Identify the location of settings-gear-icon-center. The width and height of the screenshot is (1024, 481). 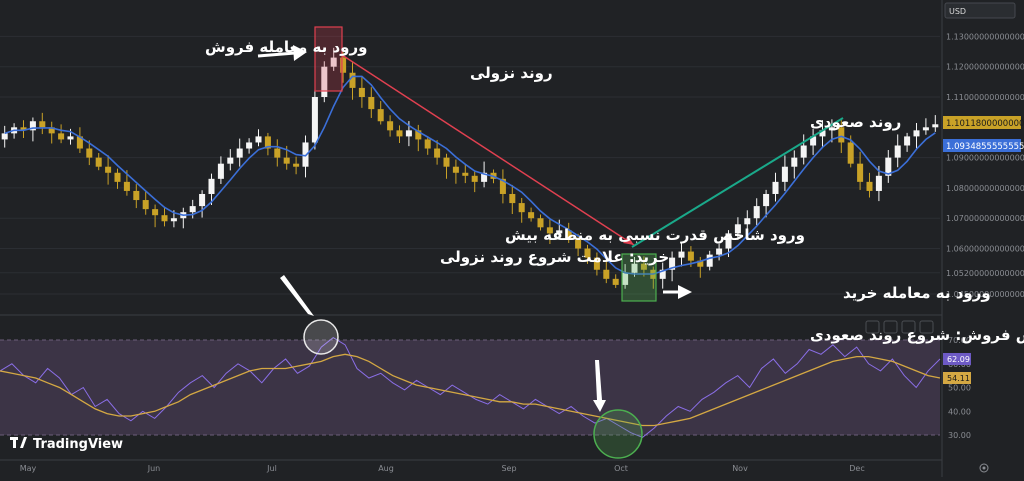
(984, 468).